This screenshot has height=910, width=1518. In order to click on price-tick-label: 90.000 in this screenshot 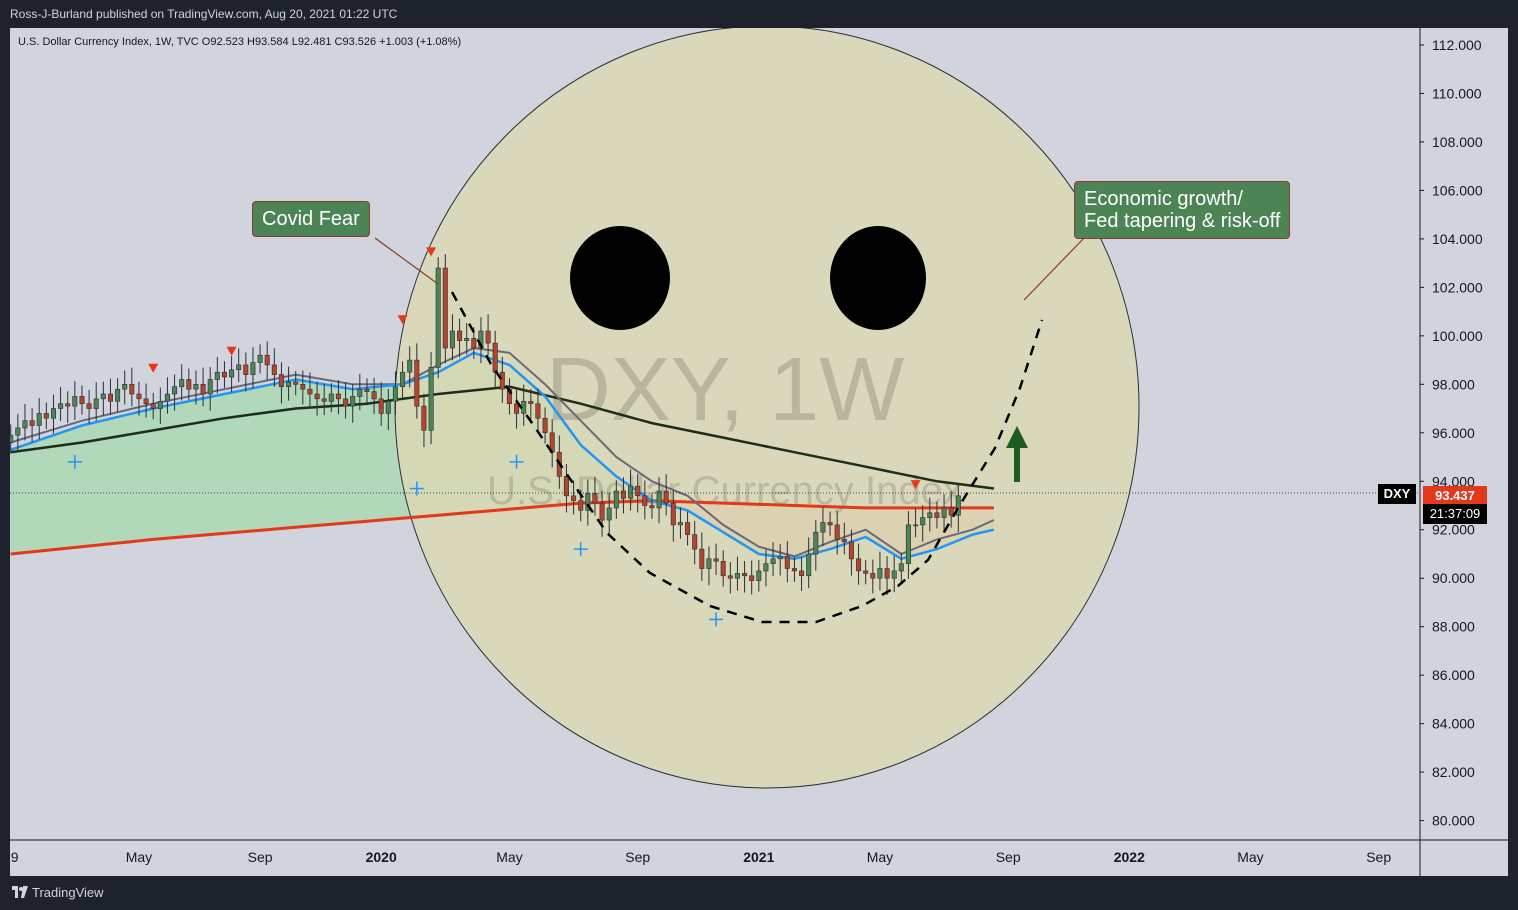, I will do `click(1453, 578)`.